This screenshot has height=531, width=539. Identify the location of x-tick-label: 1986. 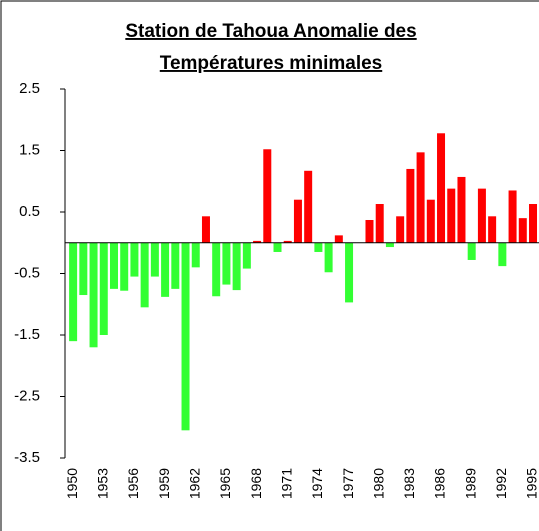
(440, 483).